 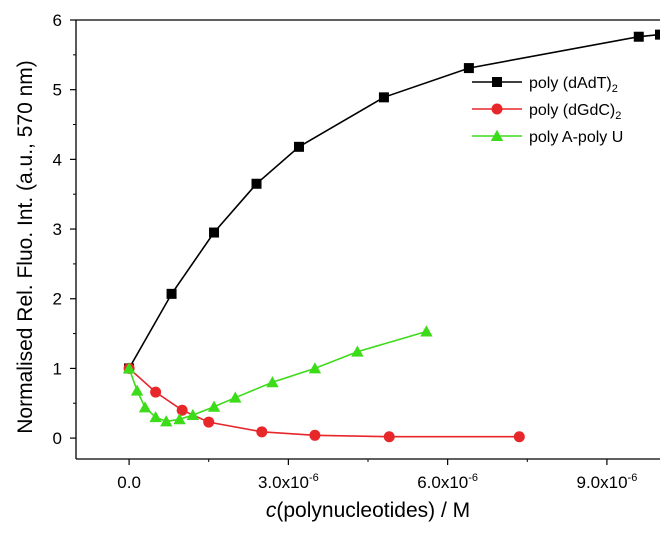 What do you see at coordinates (271, 510) in the screenshot?
I see `x-axis-title-variable: c` at bounding box center [271, 510].